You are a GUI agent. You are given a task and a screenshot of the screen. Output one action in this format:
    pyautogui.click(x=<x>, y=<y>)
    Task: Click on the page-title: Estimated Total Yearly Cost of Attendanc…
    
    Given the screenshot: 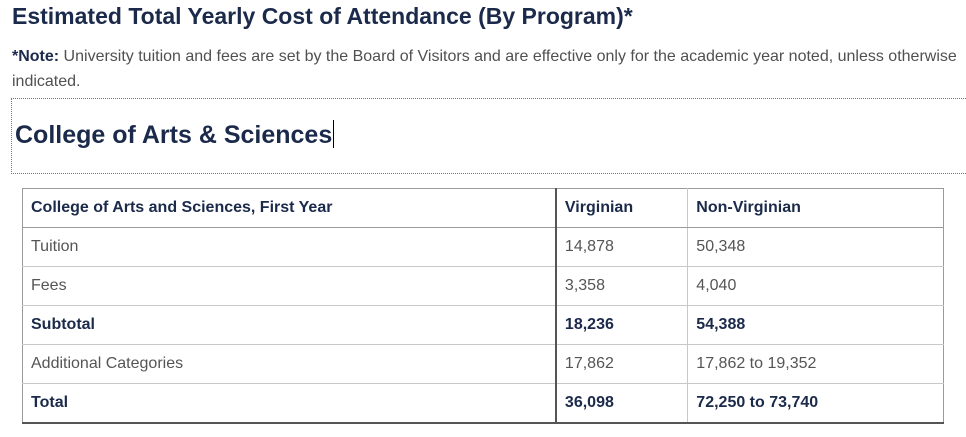 What is the action you would take?
    pyautogui.click(x=322, y=16)
    